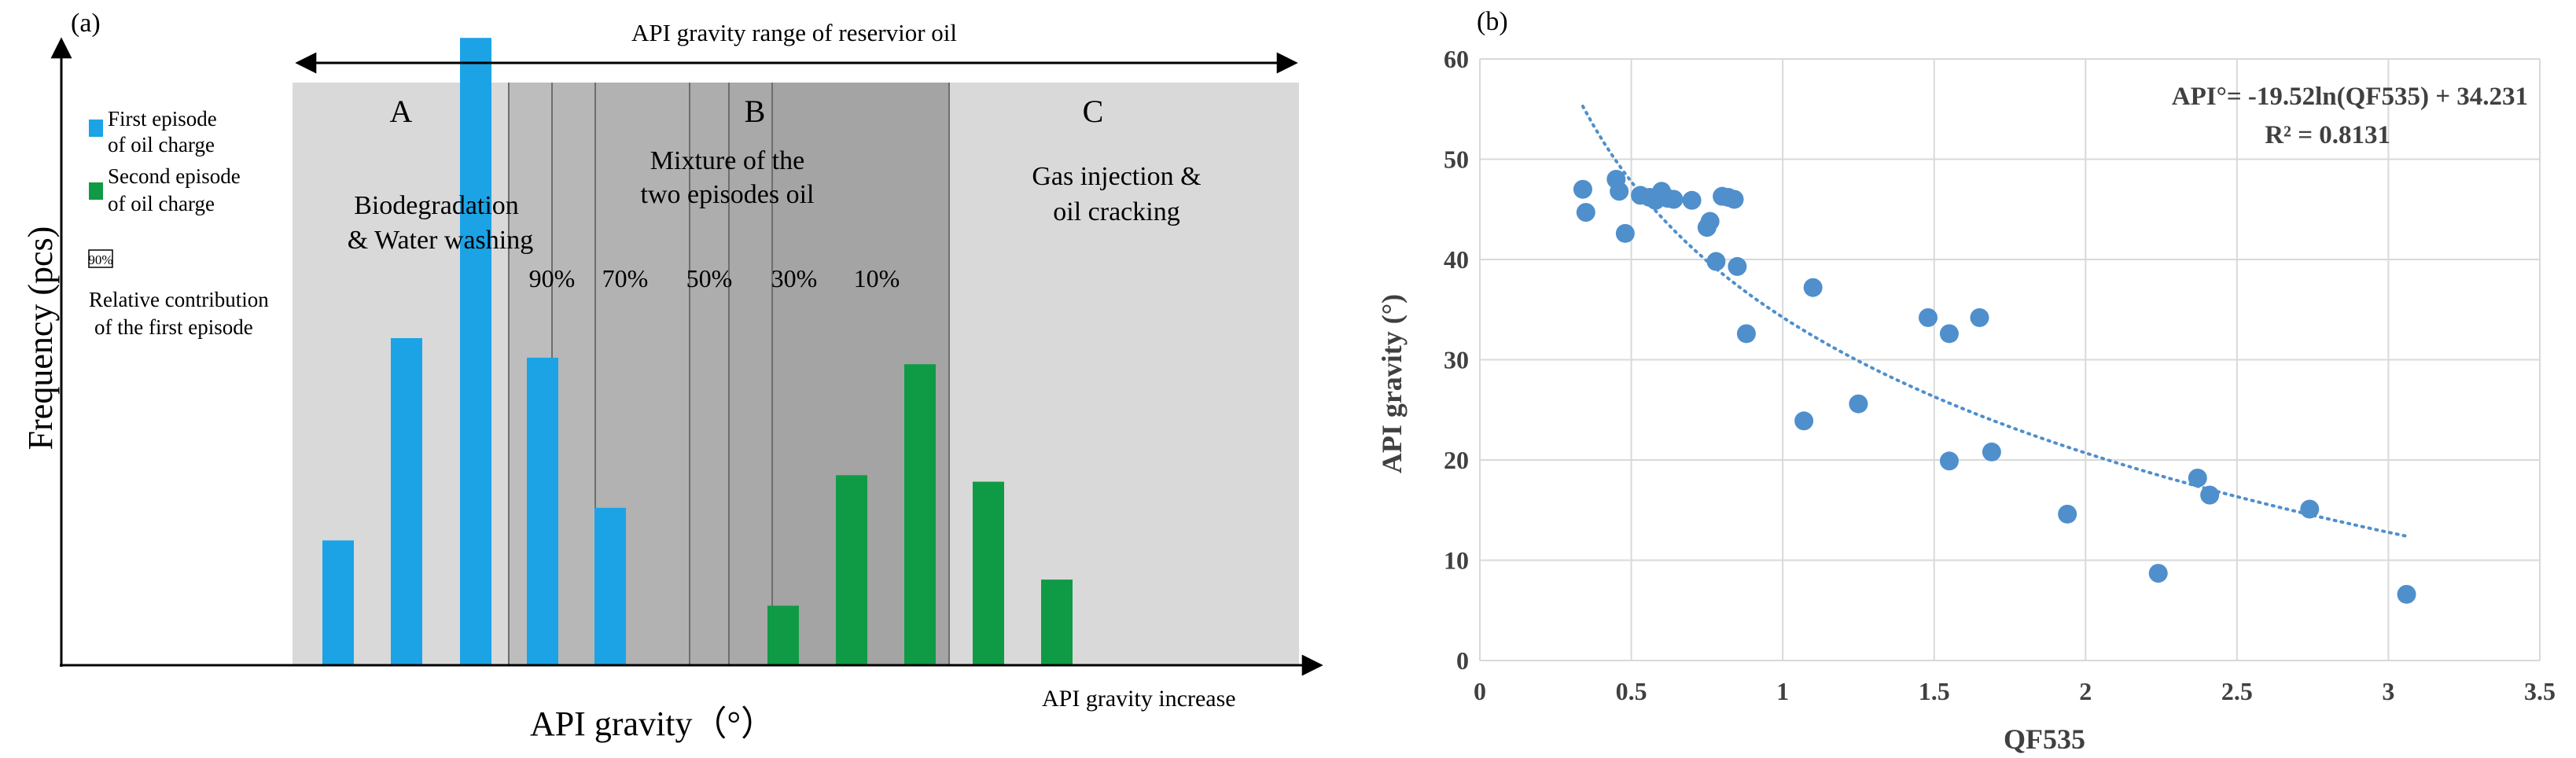  I want to click on mix-percent-90: 90%, so click(553, 278).